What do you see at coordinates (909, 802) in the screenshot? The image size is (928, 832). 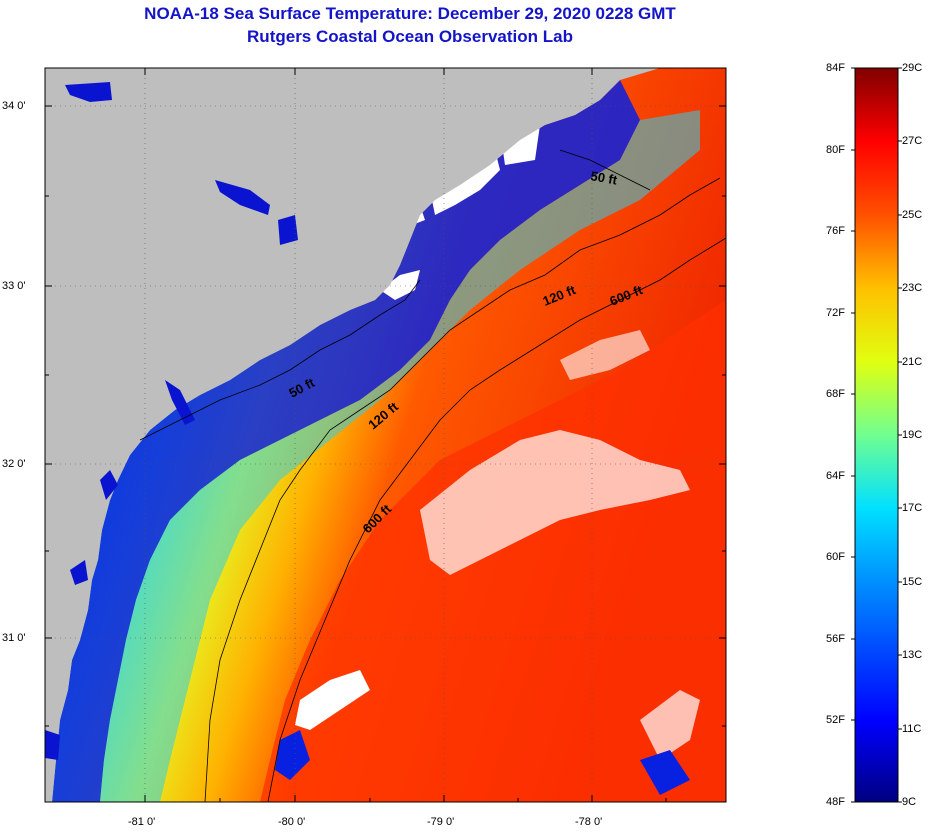 I see `colorbar-c-label: 9C` at bounding box center [909, 802].